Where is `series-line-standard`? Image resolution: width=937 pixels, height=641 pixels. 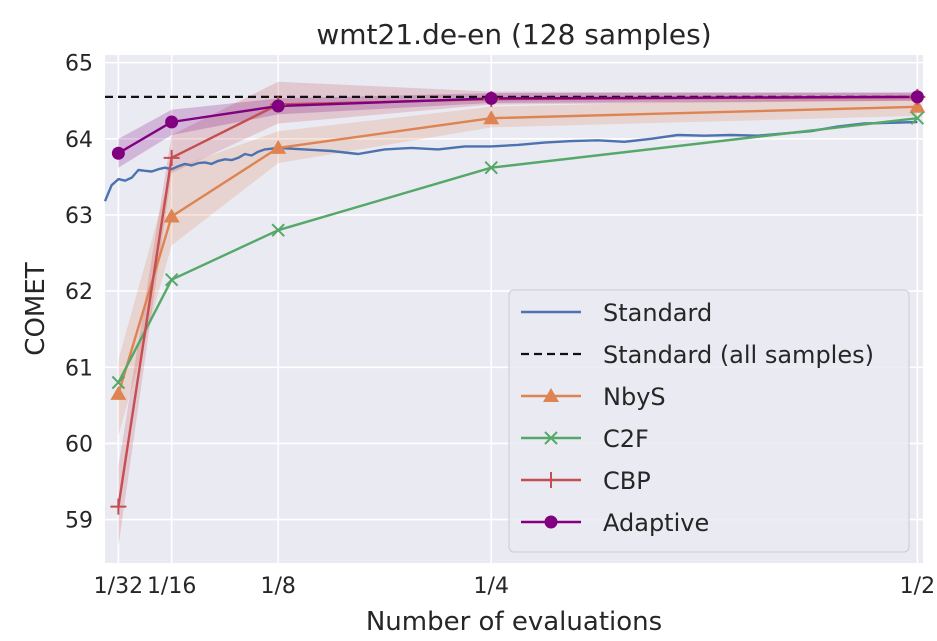
series-line-standard is located at coordinates (510, 161).